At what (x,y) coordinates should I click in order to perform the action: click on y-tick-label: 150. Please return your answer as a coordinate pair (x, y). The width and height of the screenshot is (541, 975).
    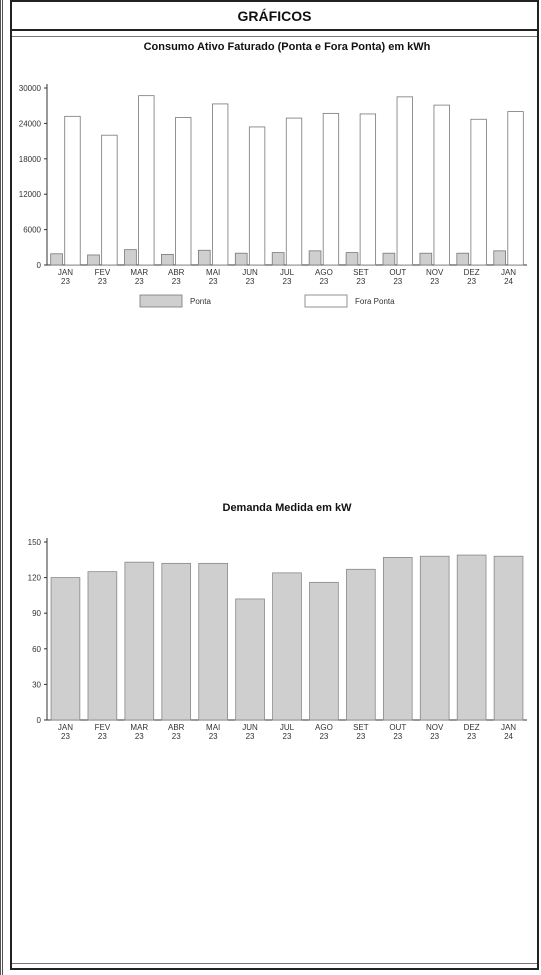
    Looking at the image, I should click on (35, 542).